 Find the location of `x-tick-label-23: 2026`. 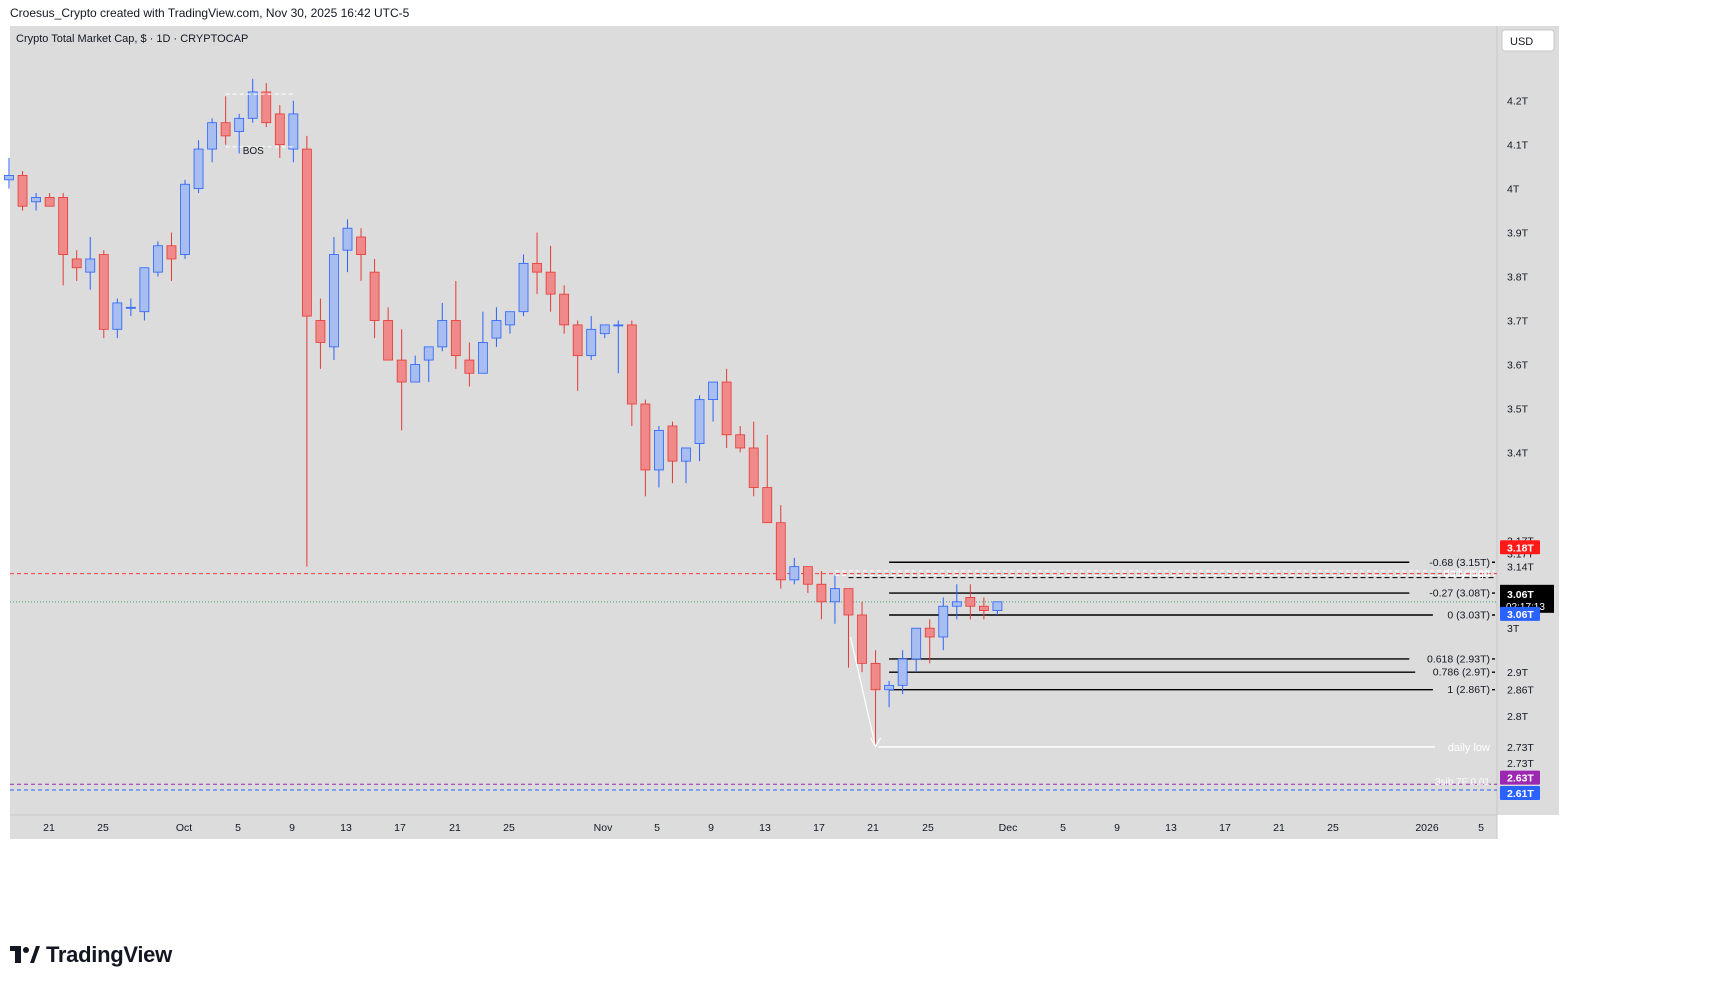

x-tick-label-23: 2026 is located at coordinates (1427, 828).